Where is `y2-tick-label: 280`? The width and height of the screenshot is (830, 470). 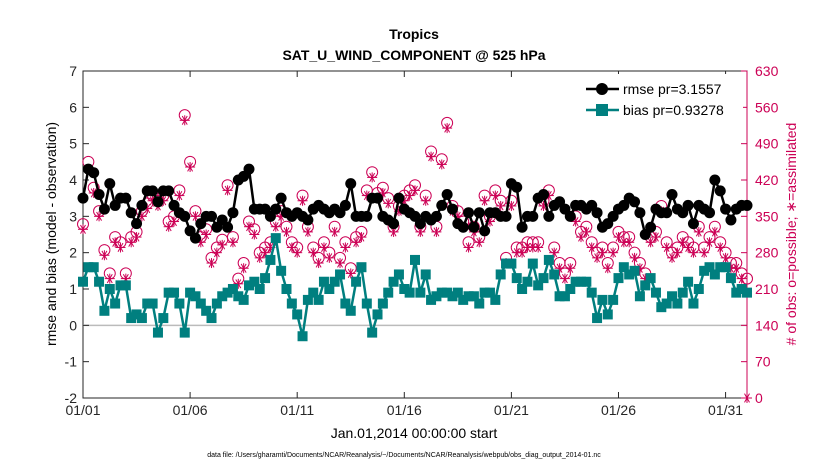
y2-tick-label: 280 is located at coordinates (767, 253).